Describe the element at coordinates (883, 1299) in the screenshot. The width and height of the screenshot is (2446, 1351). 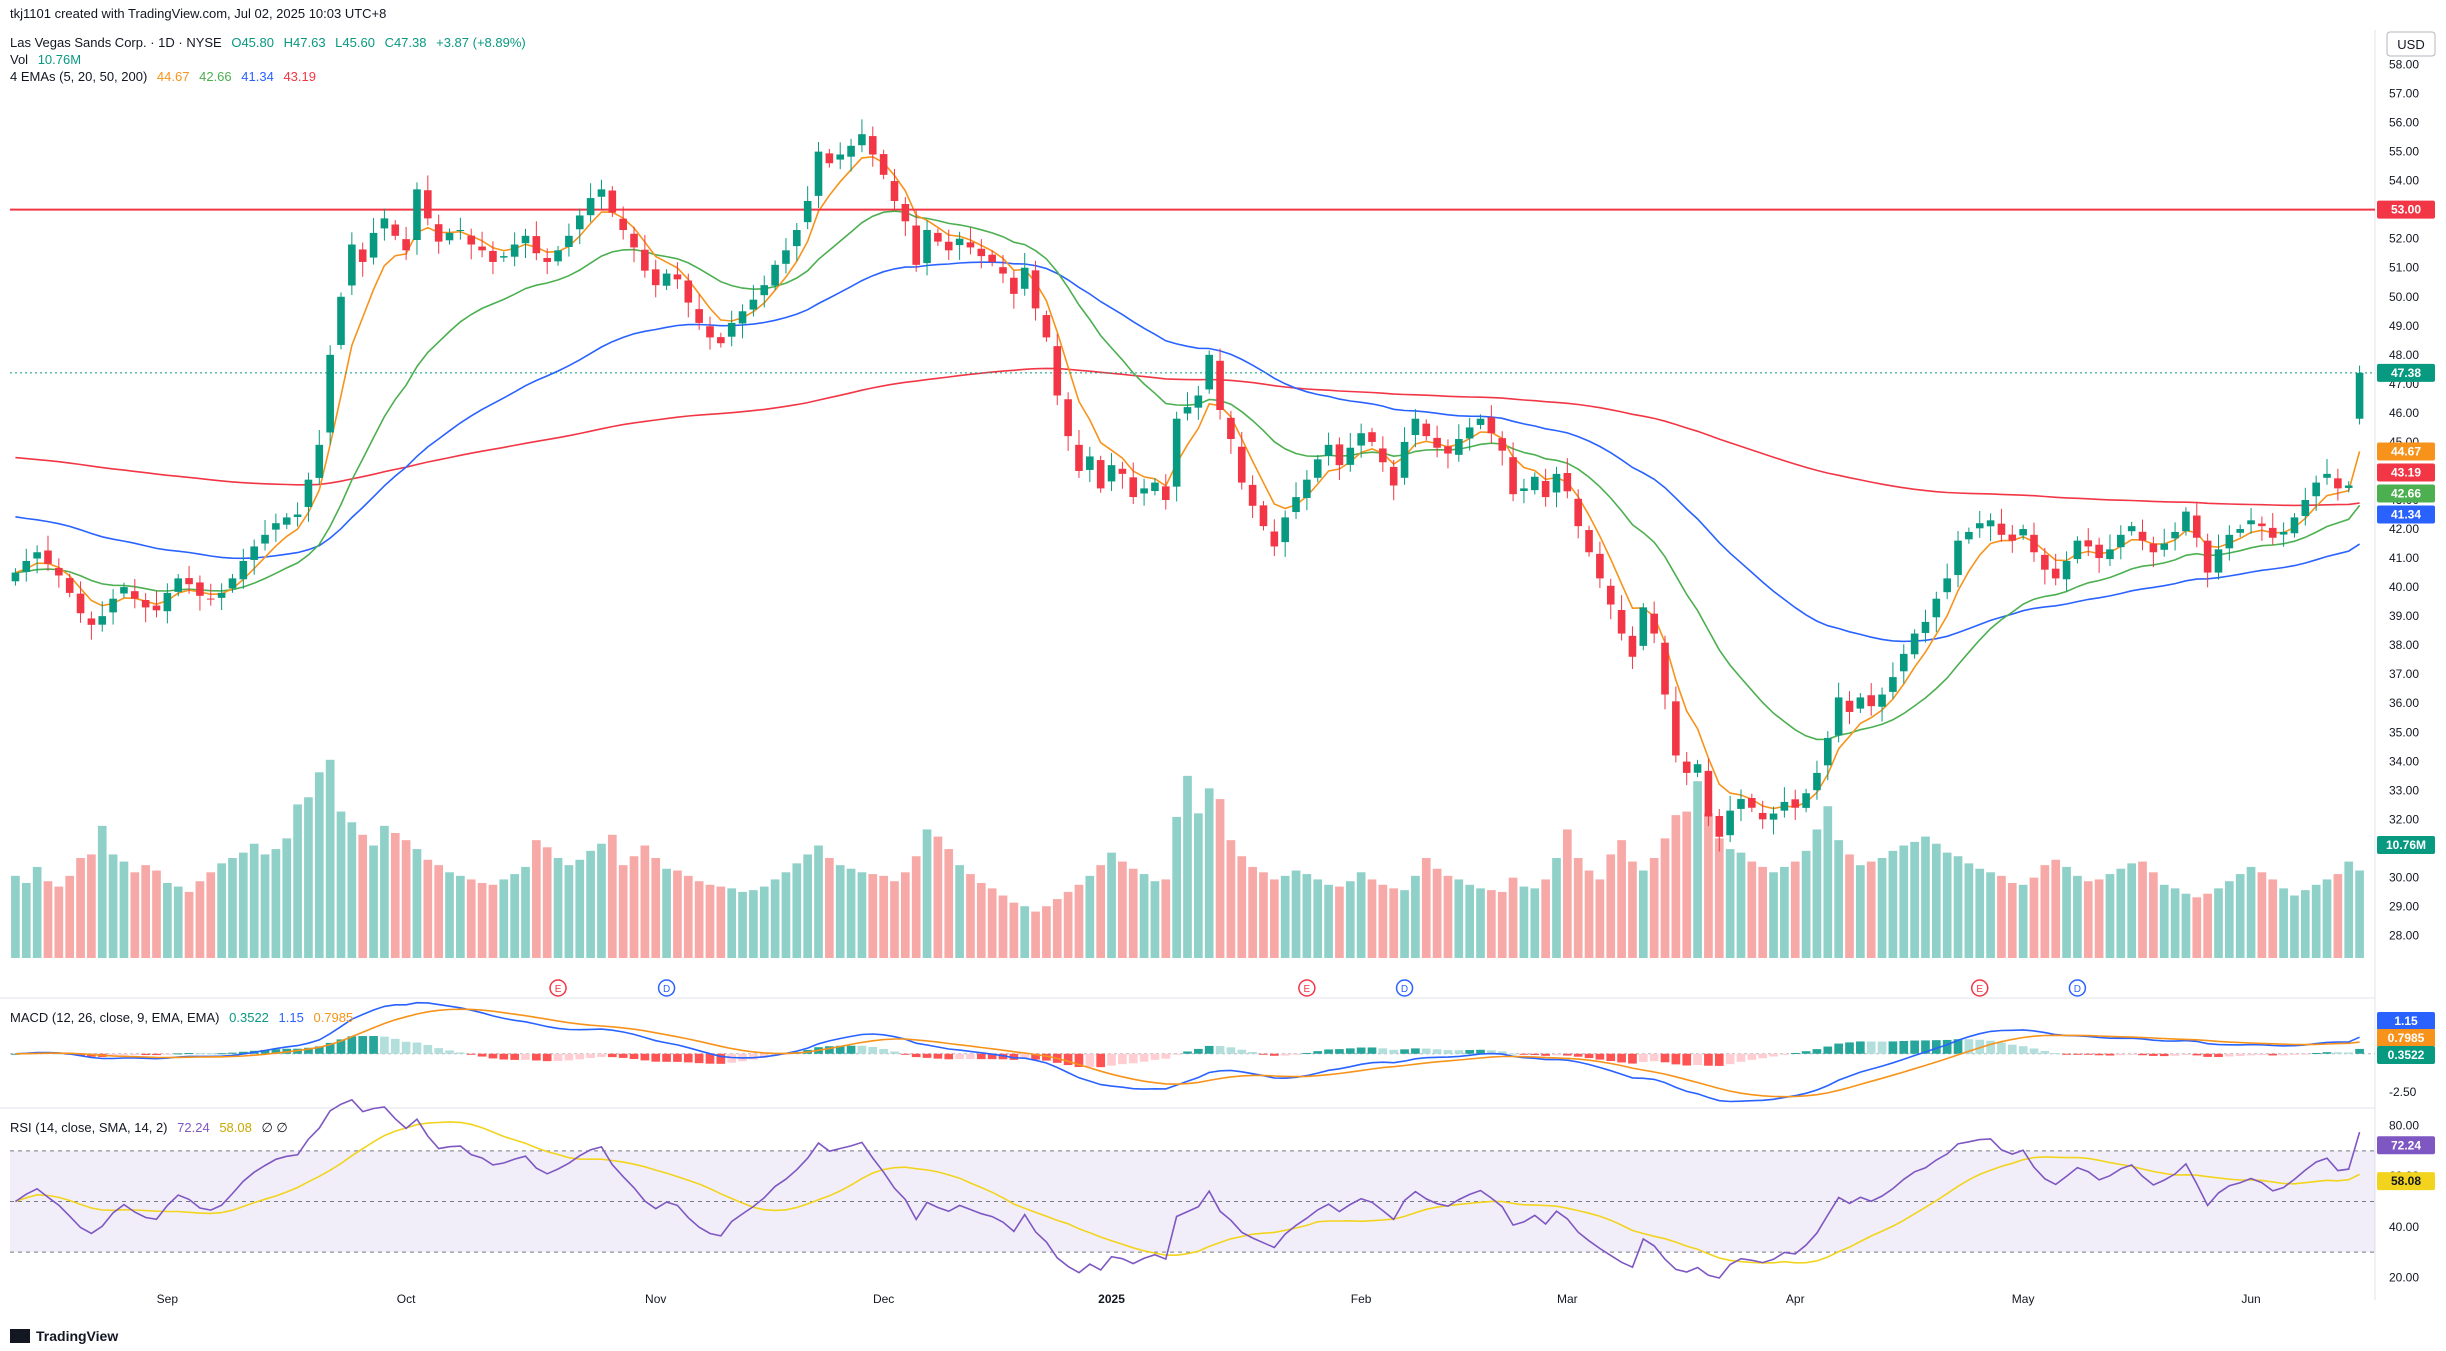
I see `x-axis-label: Dec` at that location.